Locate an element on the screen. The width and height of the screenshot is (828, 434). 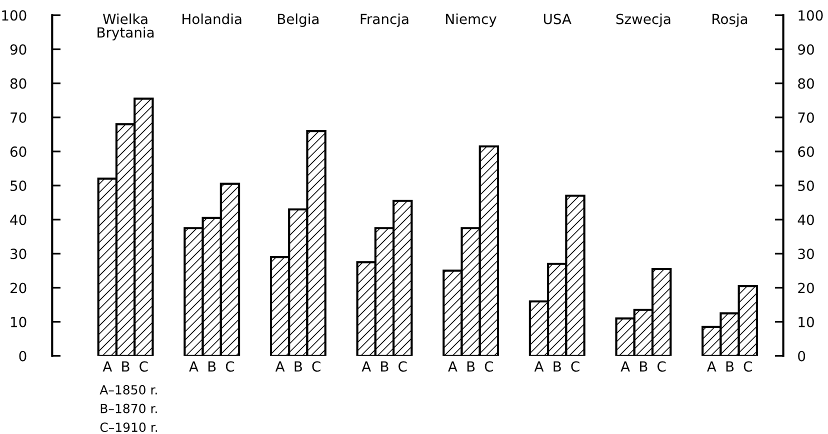
y2-tick-label: 90 is located at coordinates (806, 49).